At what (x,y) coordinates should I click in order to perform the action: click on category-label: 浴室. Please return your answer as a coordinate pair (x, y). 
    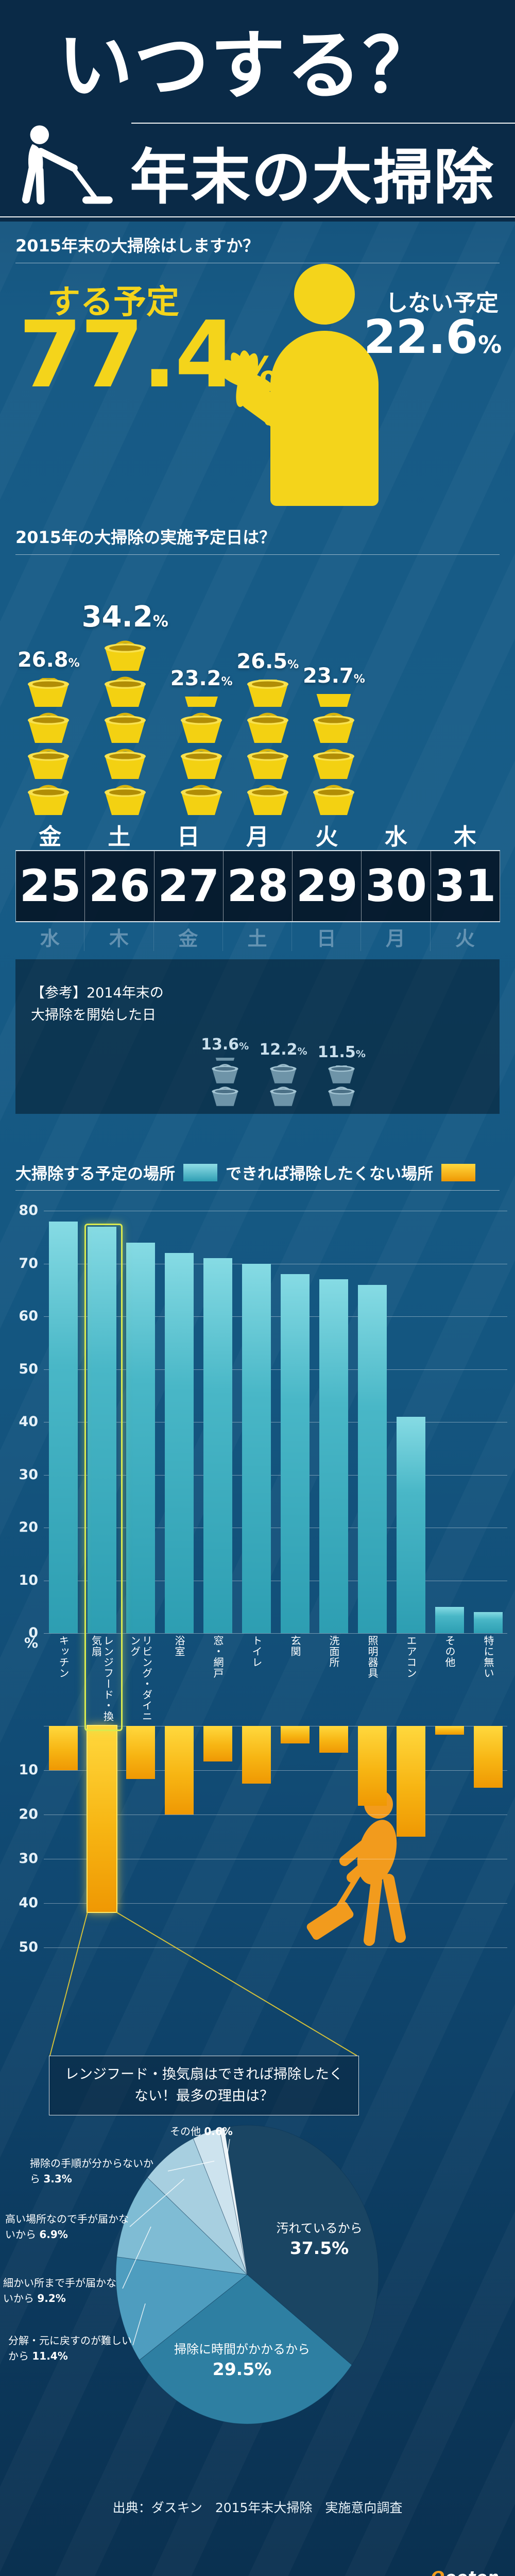
    Looking at the image, I should click on (179, 1646).